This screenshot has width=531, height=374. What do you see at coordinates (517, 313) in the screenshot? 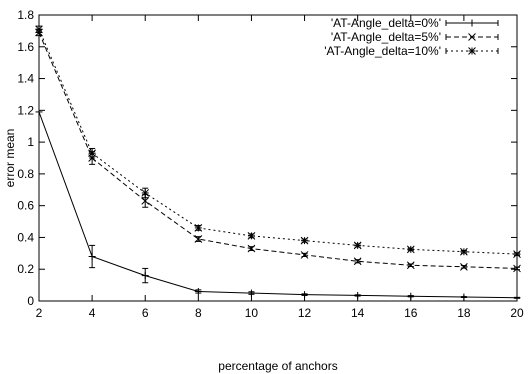
I see `x-tick-label: 20` at bounding box center [517, 313].